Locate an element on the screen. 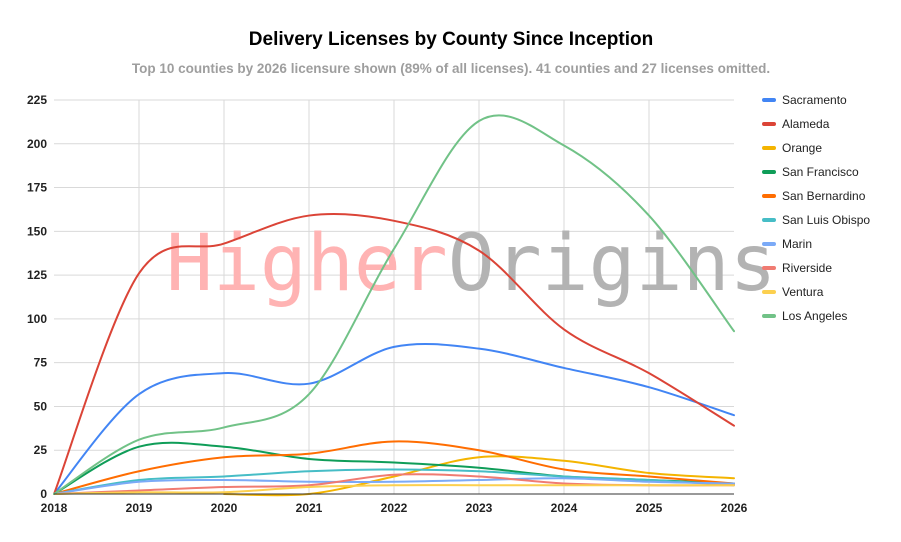  legend-label-los-angeles: Los Angeles is located at coordinates (814, 316).